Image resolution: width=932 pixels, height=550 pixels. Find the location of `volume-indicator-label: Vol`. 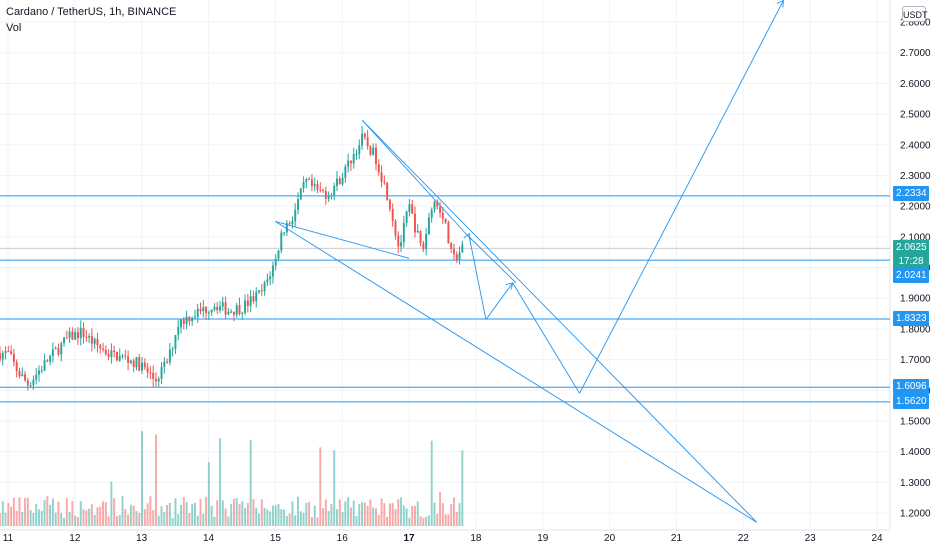

volume-indicator-label: Vol is located at coordinates (14, 28).